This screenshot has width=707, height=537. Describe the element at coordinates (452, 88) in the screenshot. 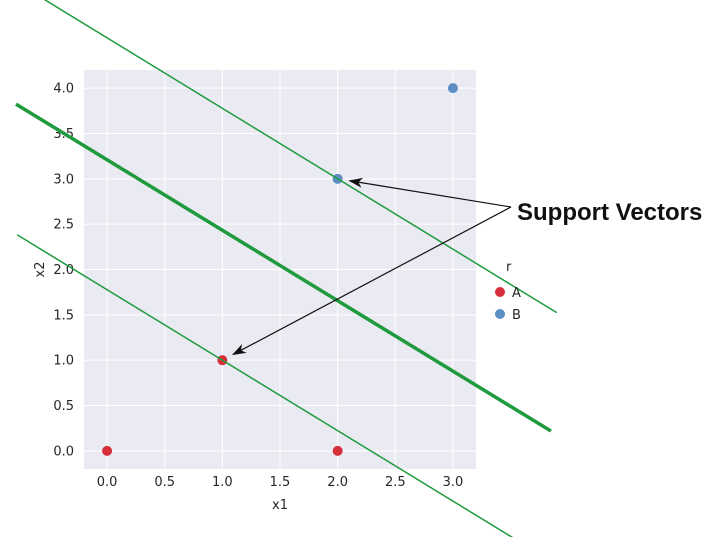

I see `point-b` at that location.